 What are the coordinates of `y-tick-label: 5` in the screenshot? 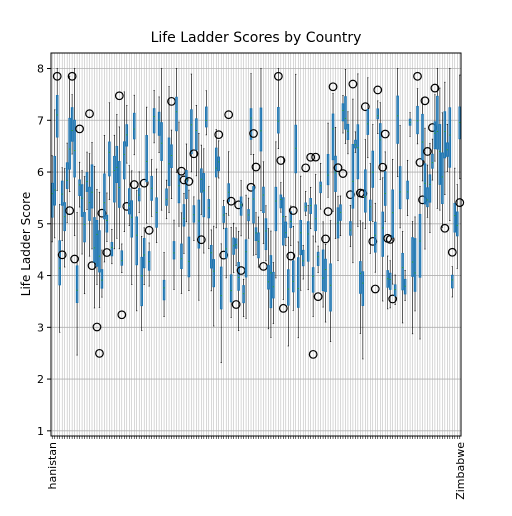 It's located at (40, 224).